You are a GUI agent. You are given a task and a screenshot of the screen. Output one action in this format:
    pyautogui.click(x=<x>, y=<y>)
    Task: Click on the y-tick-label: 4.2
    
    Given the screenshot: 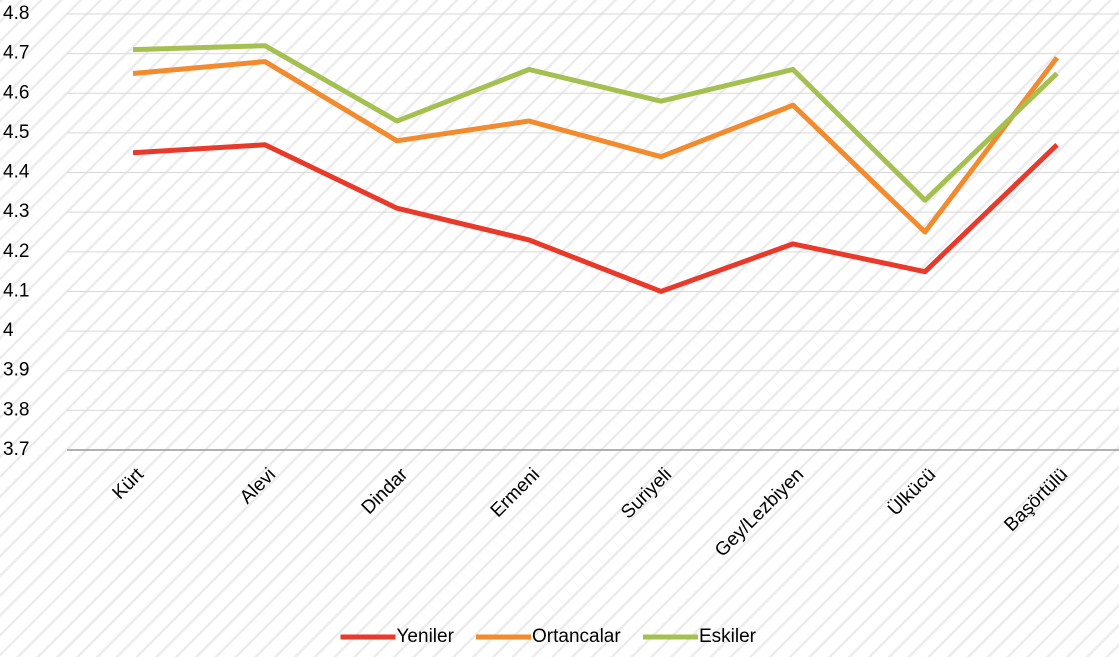 What is the action you would take?
    pyautogui.click(x=16, y=251)
    